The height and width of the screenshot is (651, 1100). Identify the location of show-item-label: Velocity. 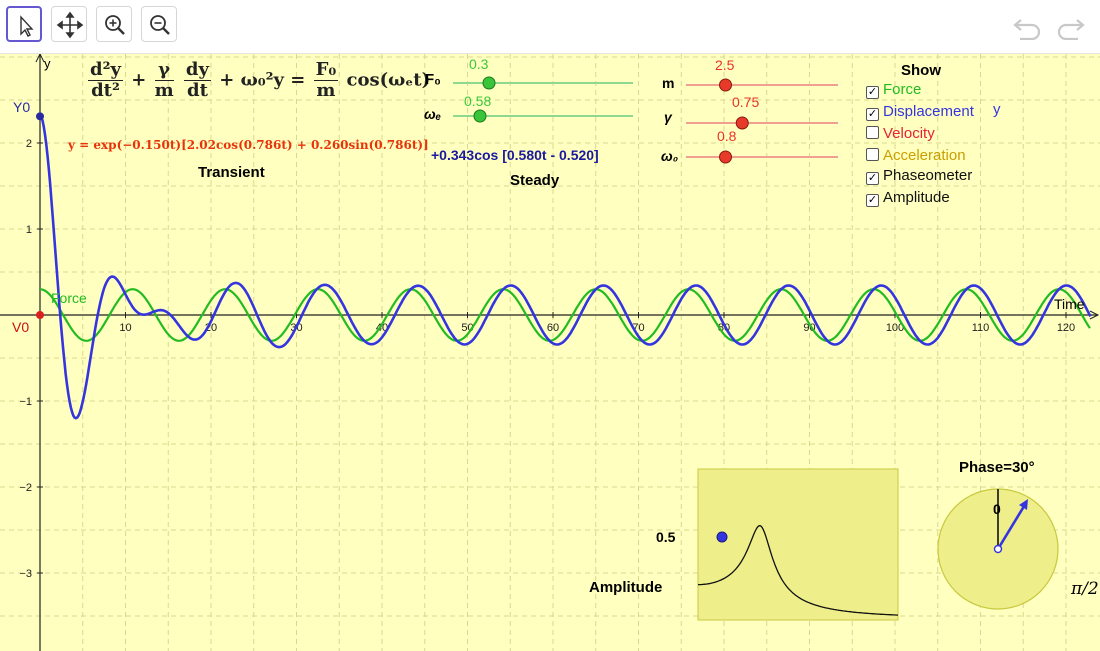
(909, 133).